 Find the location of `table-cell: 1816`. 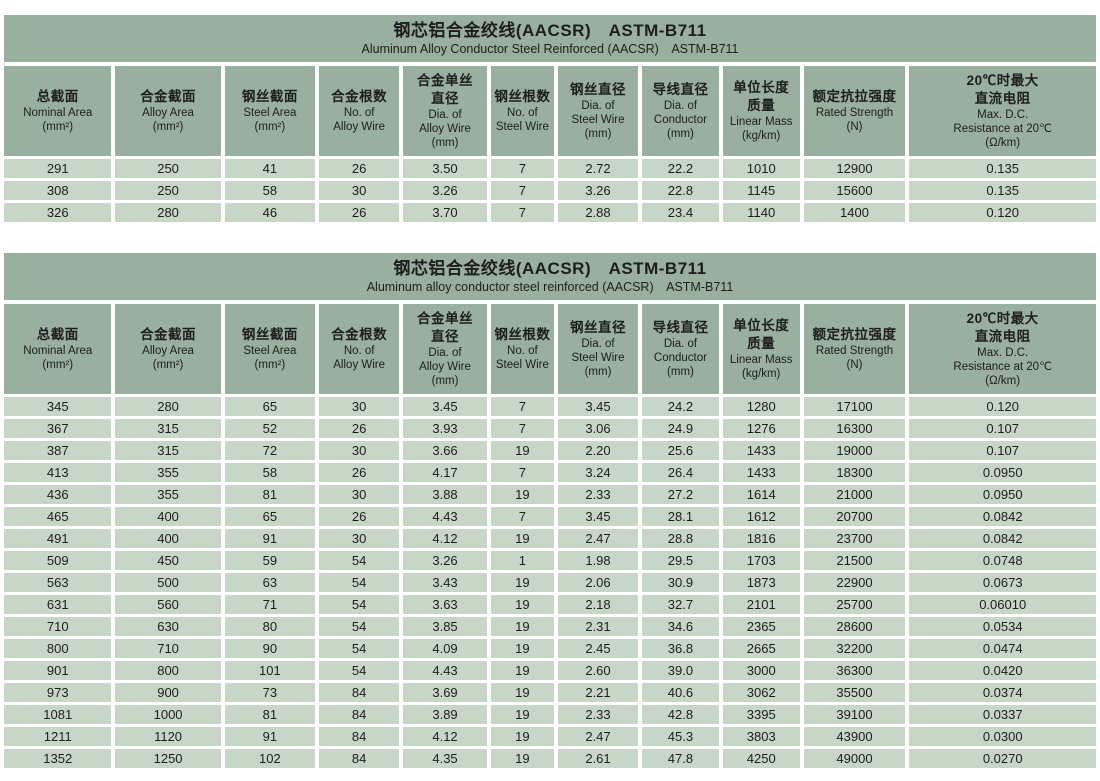

table-cell: 1816 is located at coordinates (763, 540).